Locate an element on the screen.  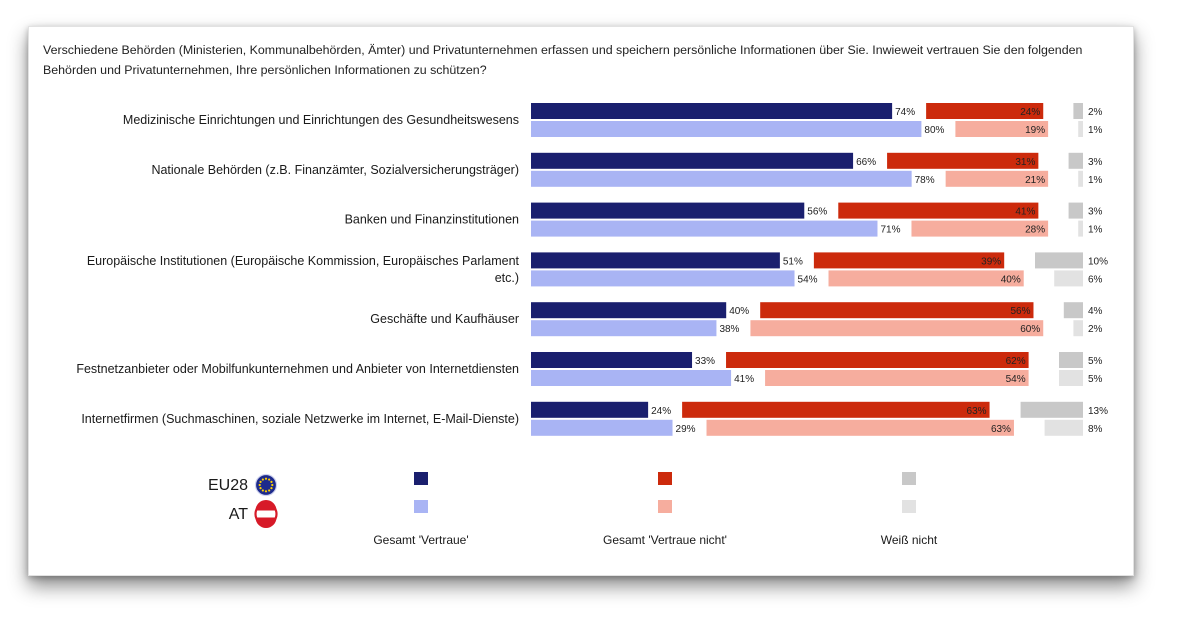
category-label: etc.) is located at coordinates (507, 278).